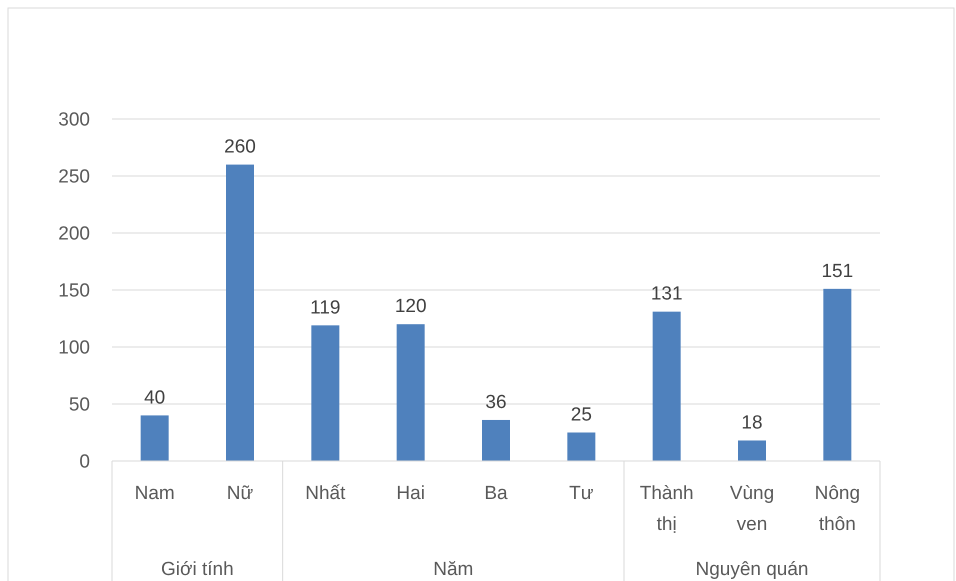 This screenshot has width=956, height=581. Describe the element at coordinates (666, 294) in the screenshot. I see `data-label: 131` at that location.